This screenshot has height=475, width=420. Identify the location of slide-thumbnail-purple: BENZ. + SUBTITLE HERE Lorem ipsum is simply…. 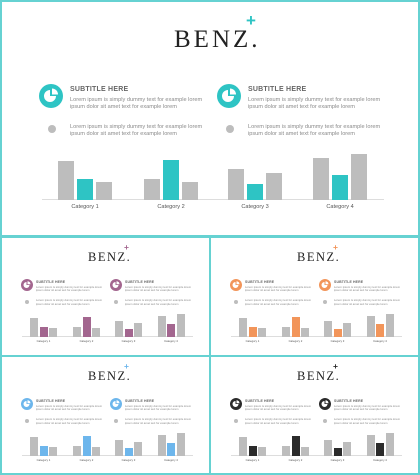
(105, 296).